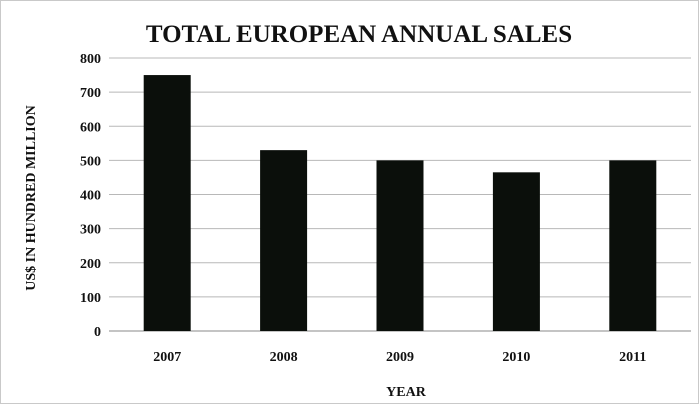 The image size is (699, 405). What do you see at coordinates (516, 251) in the screenshot?
I see `bar-2010` at bounding box center [516, 251].